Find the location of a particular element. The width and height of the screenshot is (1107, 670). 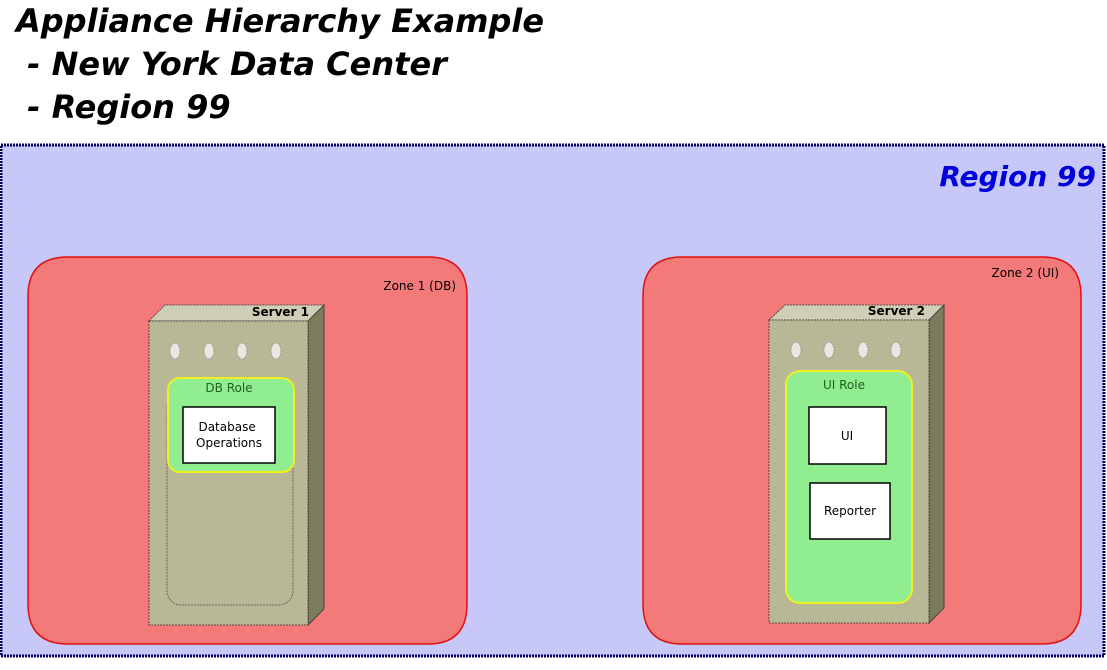

server-1-side is located at coordinates (316, 465).